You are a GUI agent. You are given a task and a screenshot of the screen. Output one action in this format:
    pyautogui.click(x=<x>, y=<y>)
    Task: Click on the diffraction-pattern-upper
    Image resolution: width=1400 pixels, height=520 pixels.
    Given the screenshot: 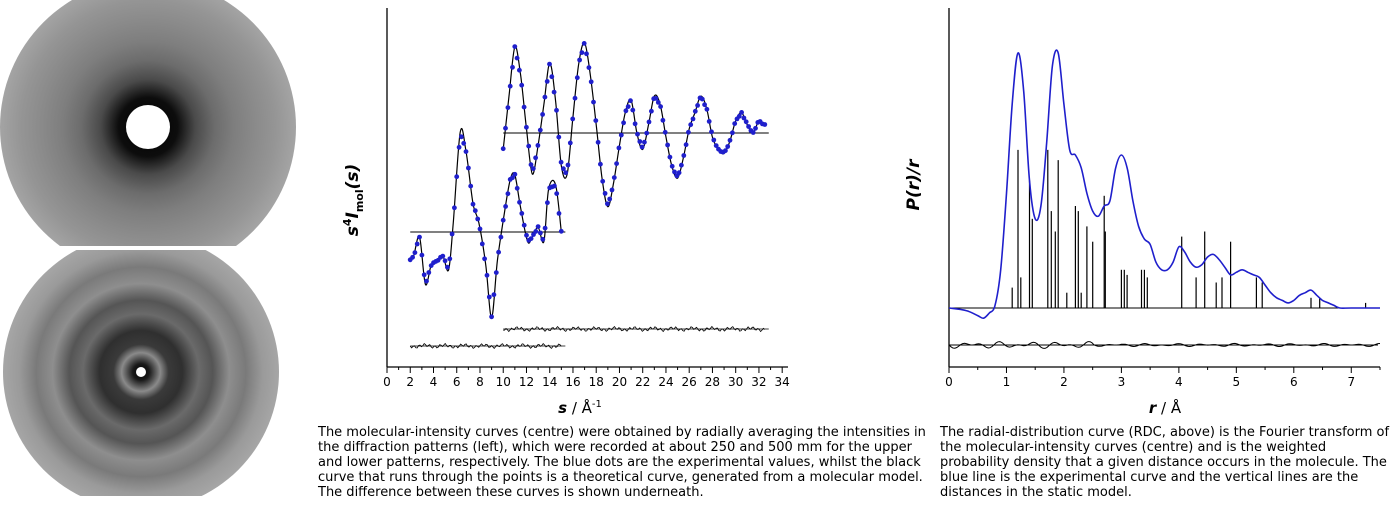 What is the action you would take?
    pyautogui.click(x=148, y=123)
    